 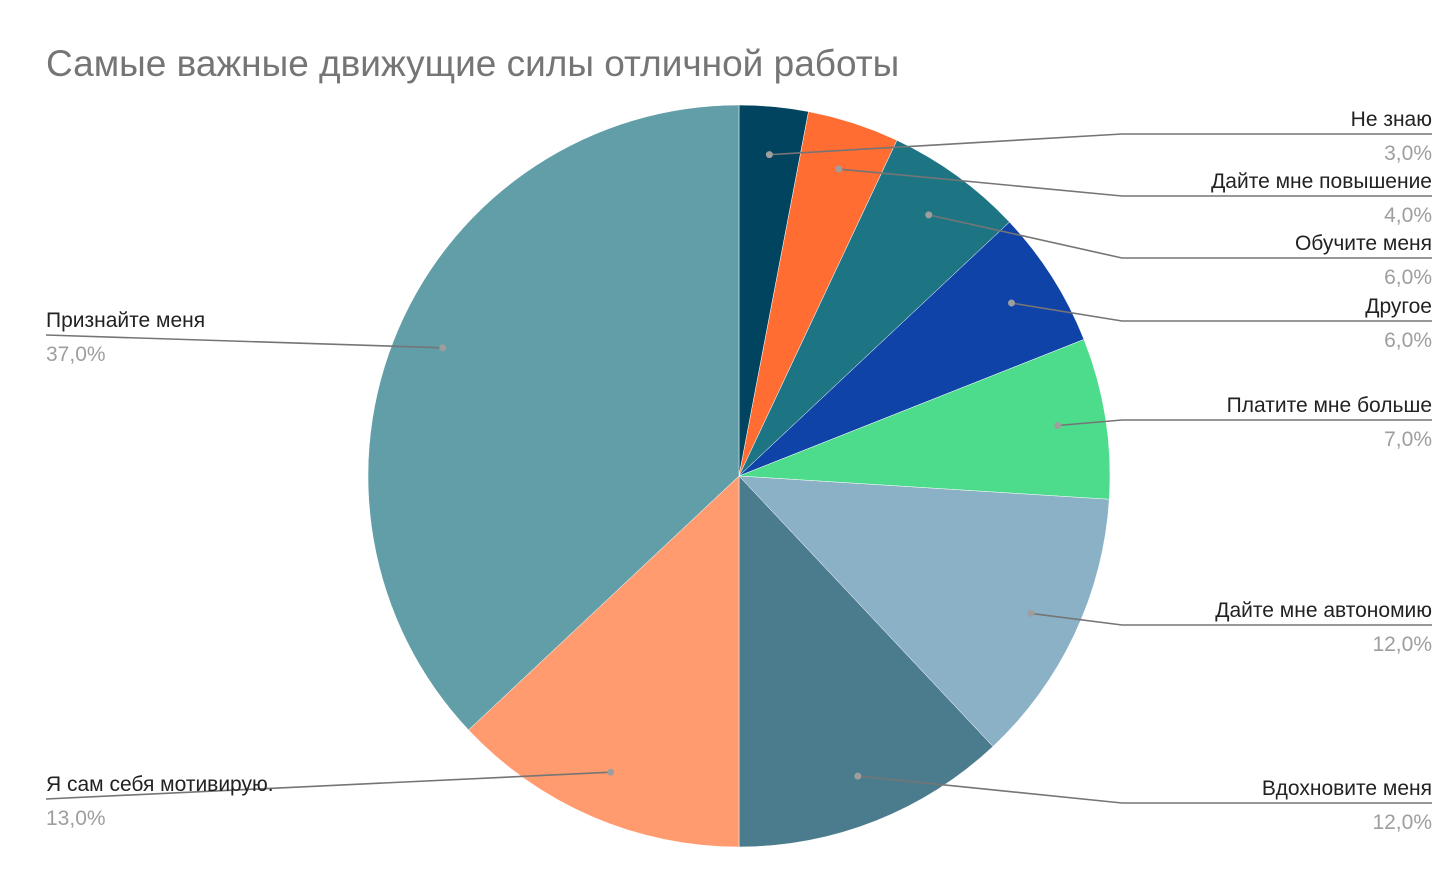 What do you see at coordinates (1363, 243) in the screenshot?
I see `slice-label-name: Обучите меня` at bounding box center [1363, 243].